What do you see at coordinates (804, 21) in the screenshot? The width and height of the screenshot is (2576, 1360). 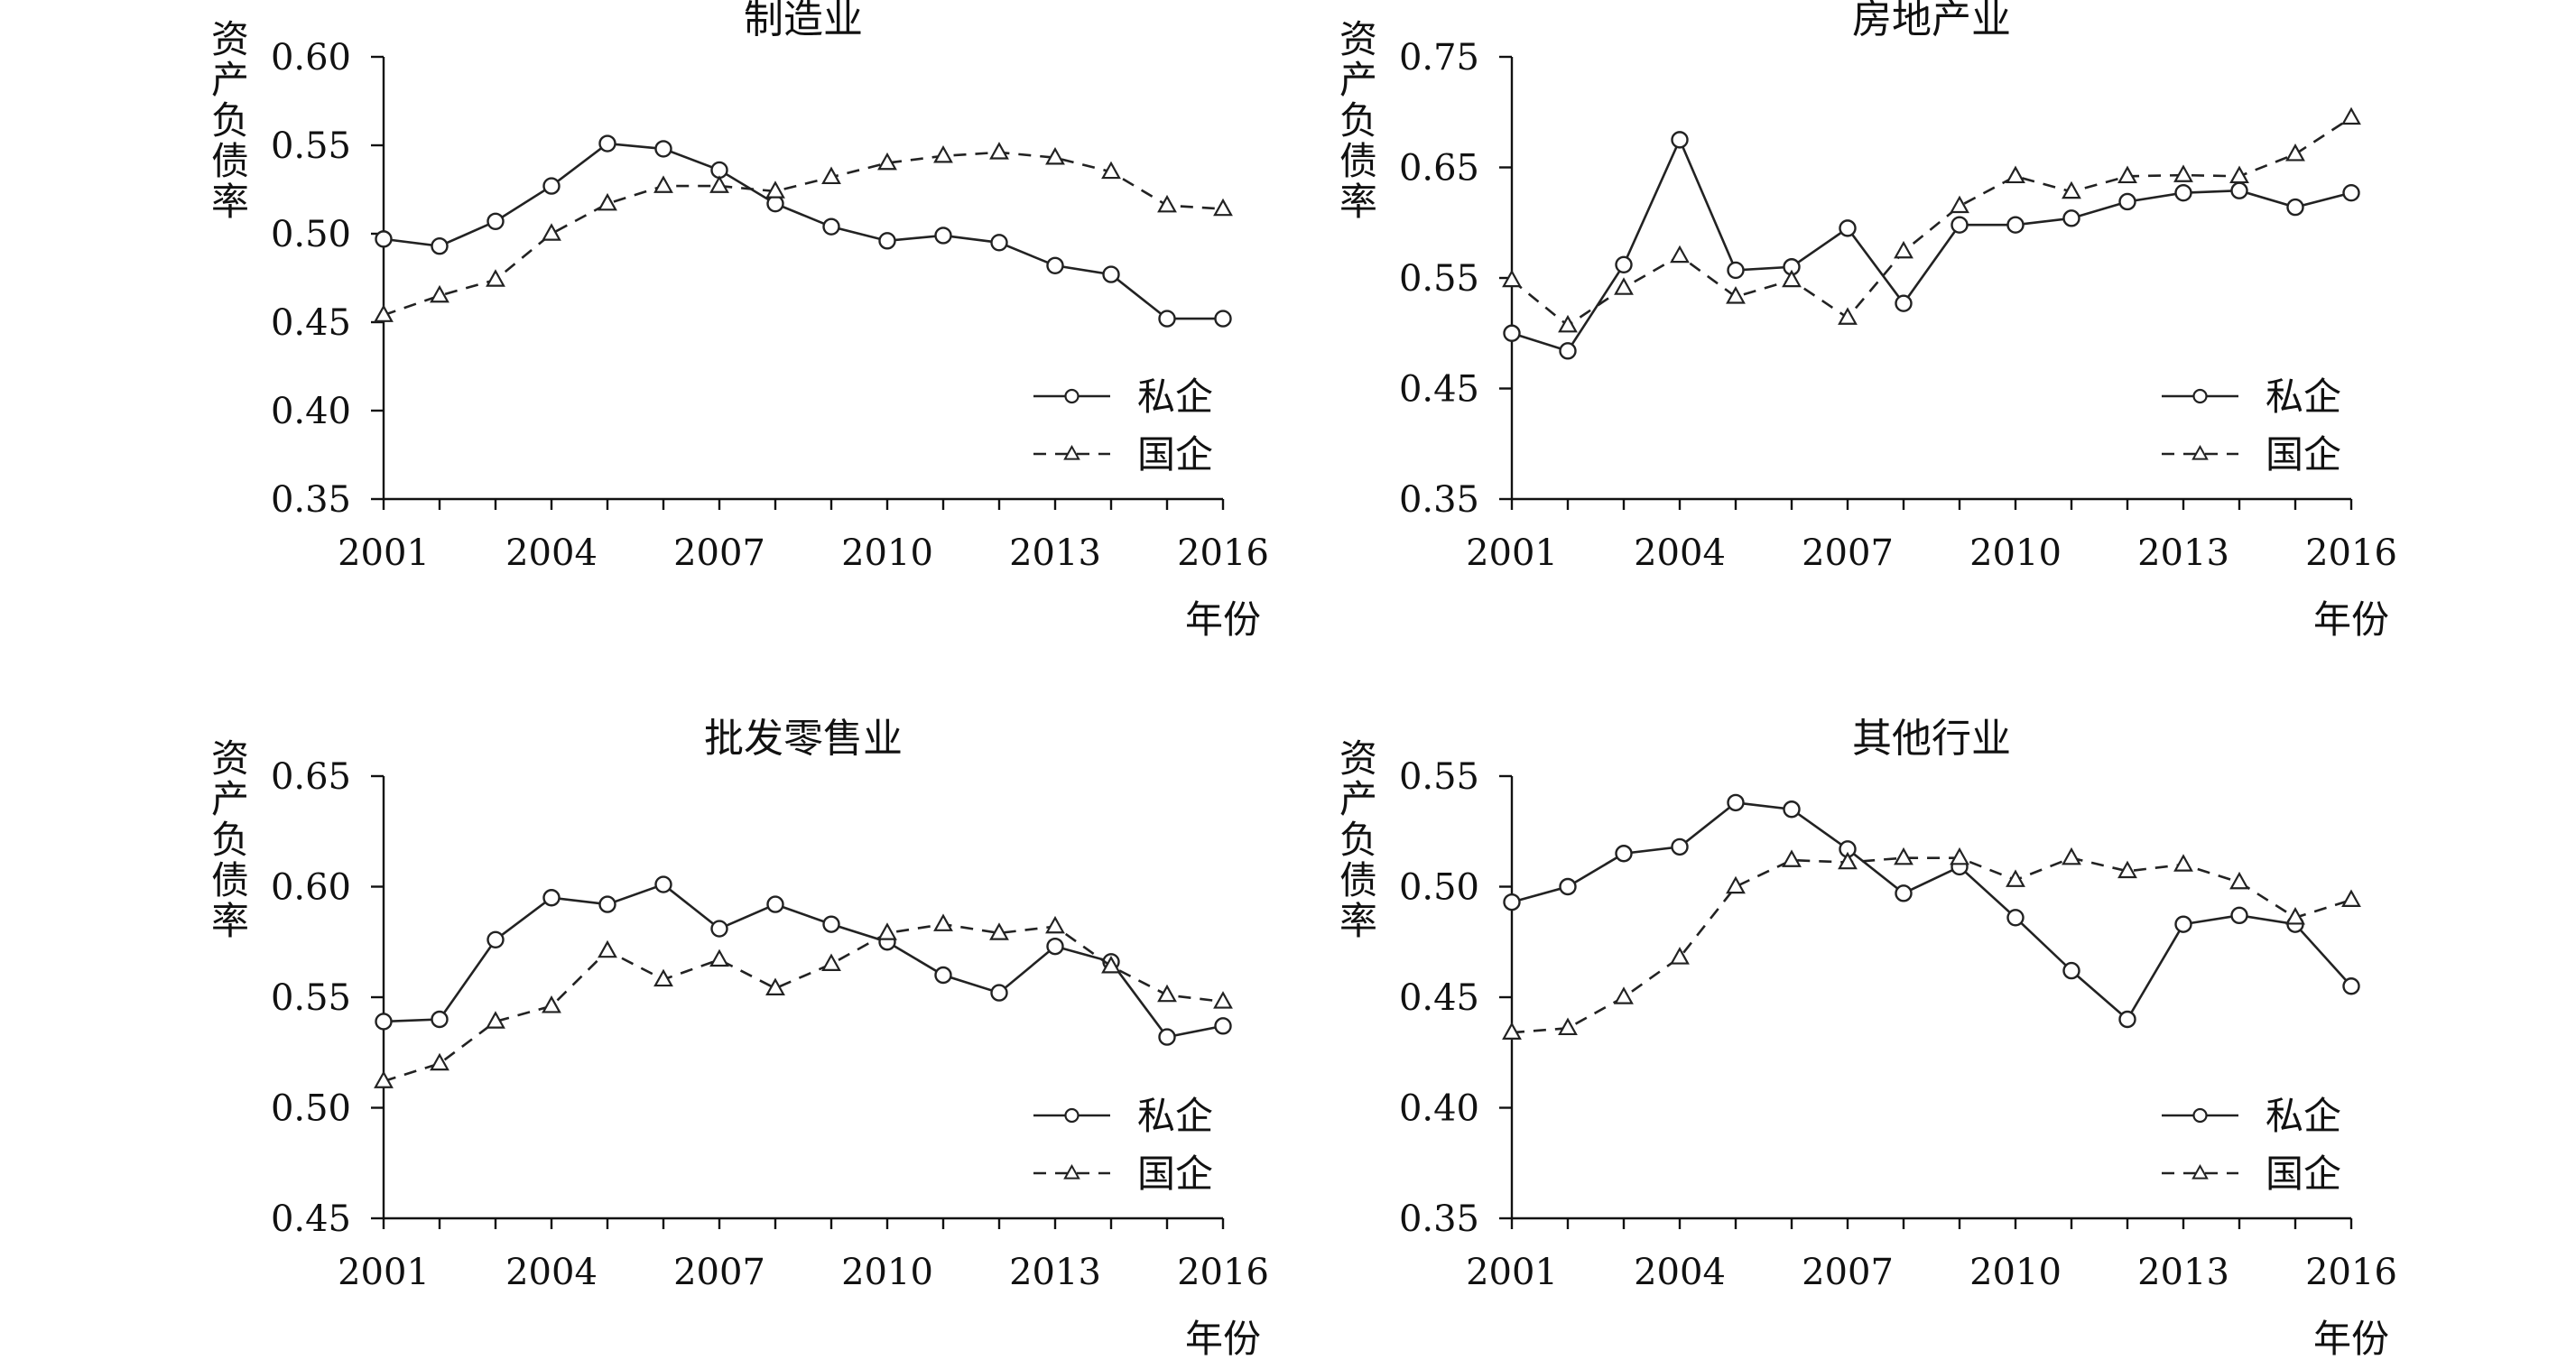 I see `chart-title: 制造业` at bounding box center [804, 21].